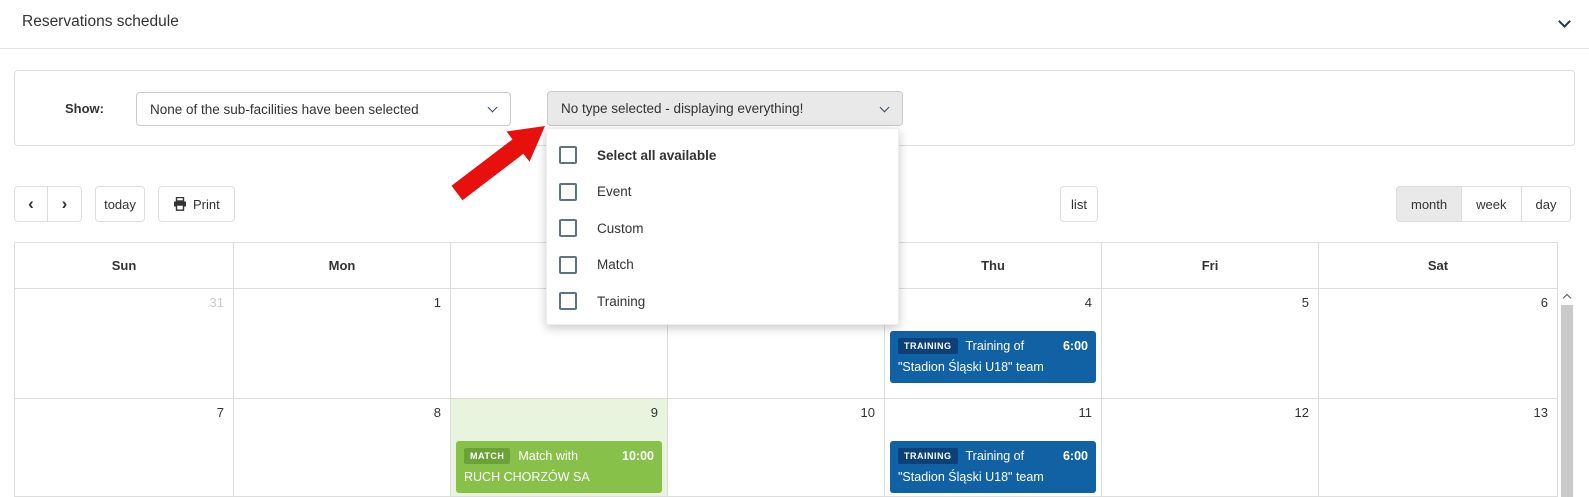 The height and width of the screenshot is (497, 1589). Describe the element at coordinates (1438, 265) in the screenshot. I see `day-header-sat: Sat` at that location.